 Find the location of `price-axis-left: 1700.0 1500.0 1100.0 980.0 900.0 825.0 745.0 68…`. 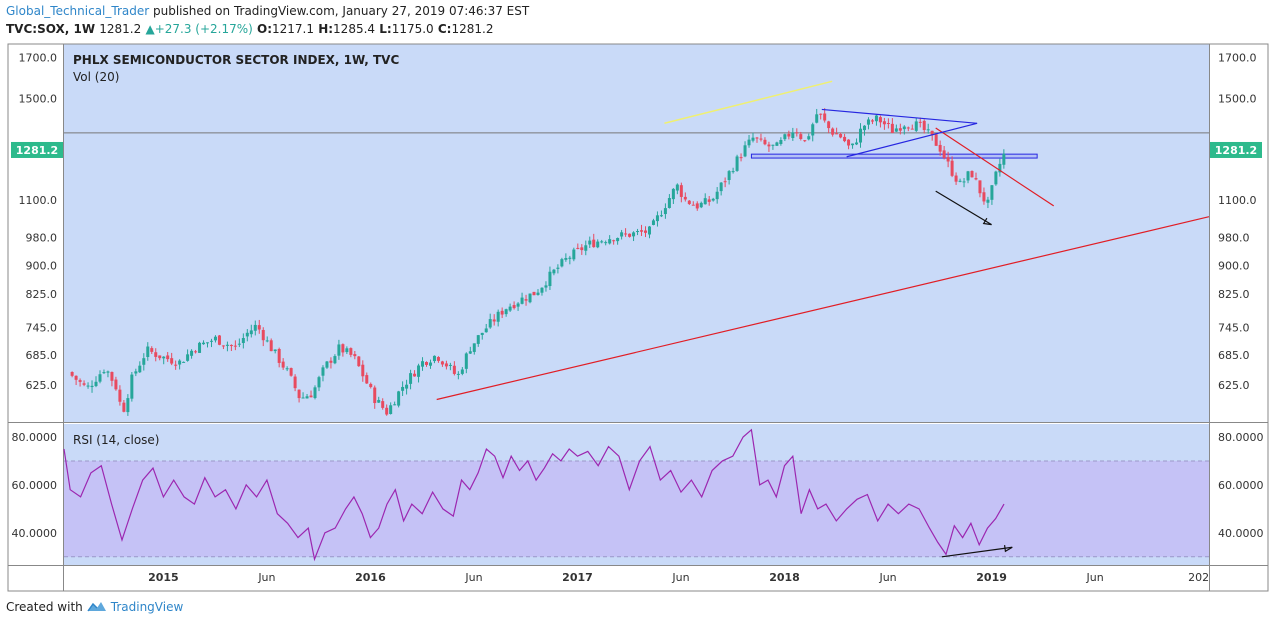

price-axis-left: 1700.0 1500.0 1100.0 980.0 900.0 825.0 745.0 68… is located at coordinates (38, 221).